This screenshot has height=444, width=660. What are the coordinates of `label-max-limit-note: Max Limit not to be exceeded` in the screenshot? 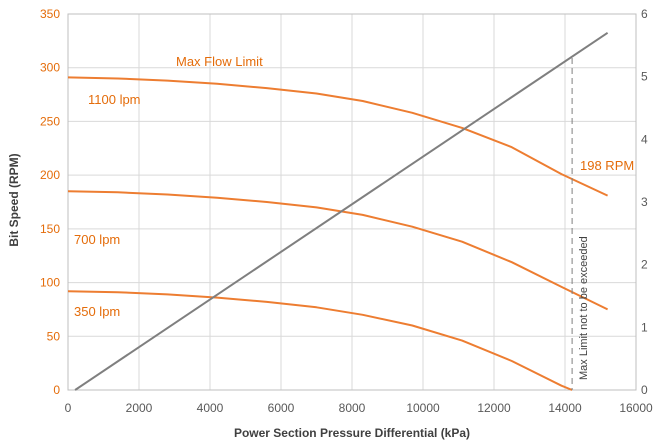 It's located at (584, 308).